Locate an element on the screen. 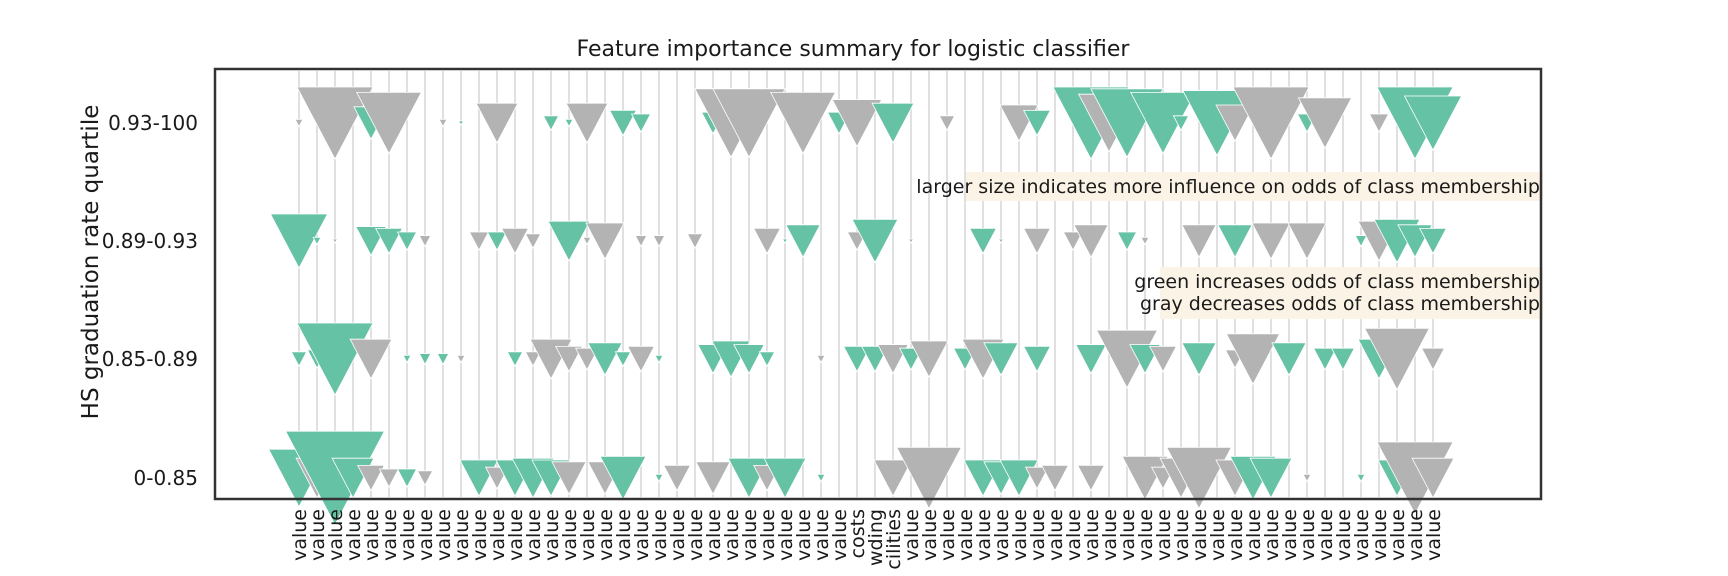 The height and width of the screenshot is (576, 1728). y-tick-label: 0.85-0.89 is located at coordinates (150, 359).